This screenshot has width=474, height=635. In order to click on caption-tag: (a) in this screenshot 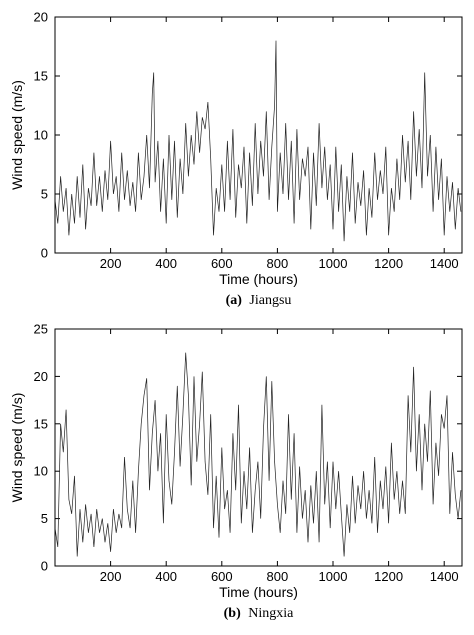, I will do `click(234, 300)`.